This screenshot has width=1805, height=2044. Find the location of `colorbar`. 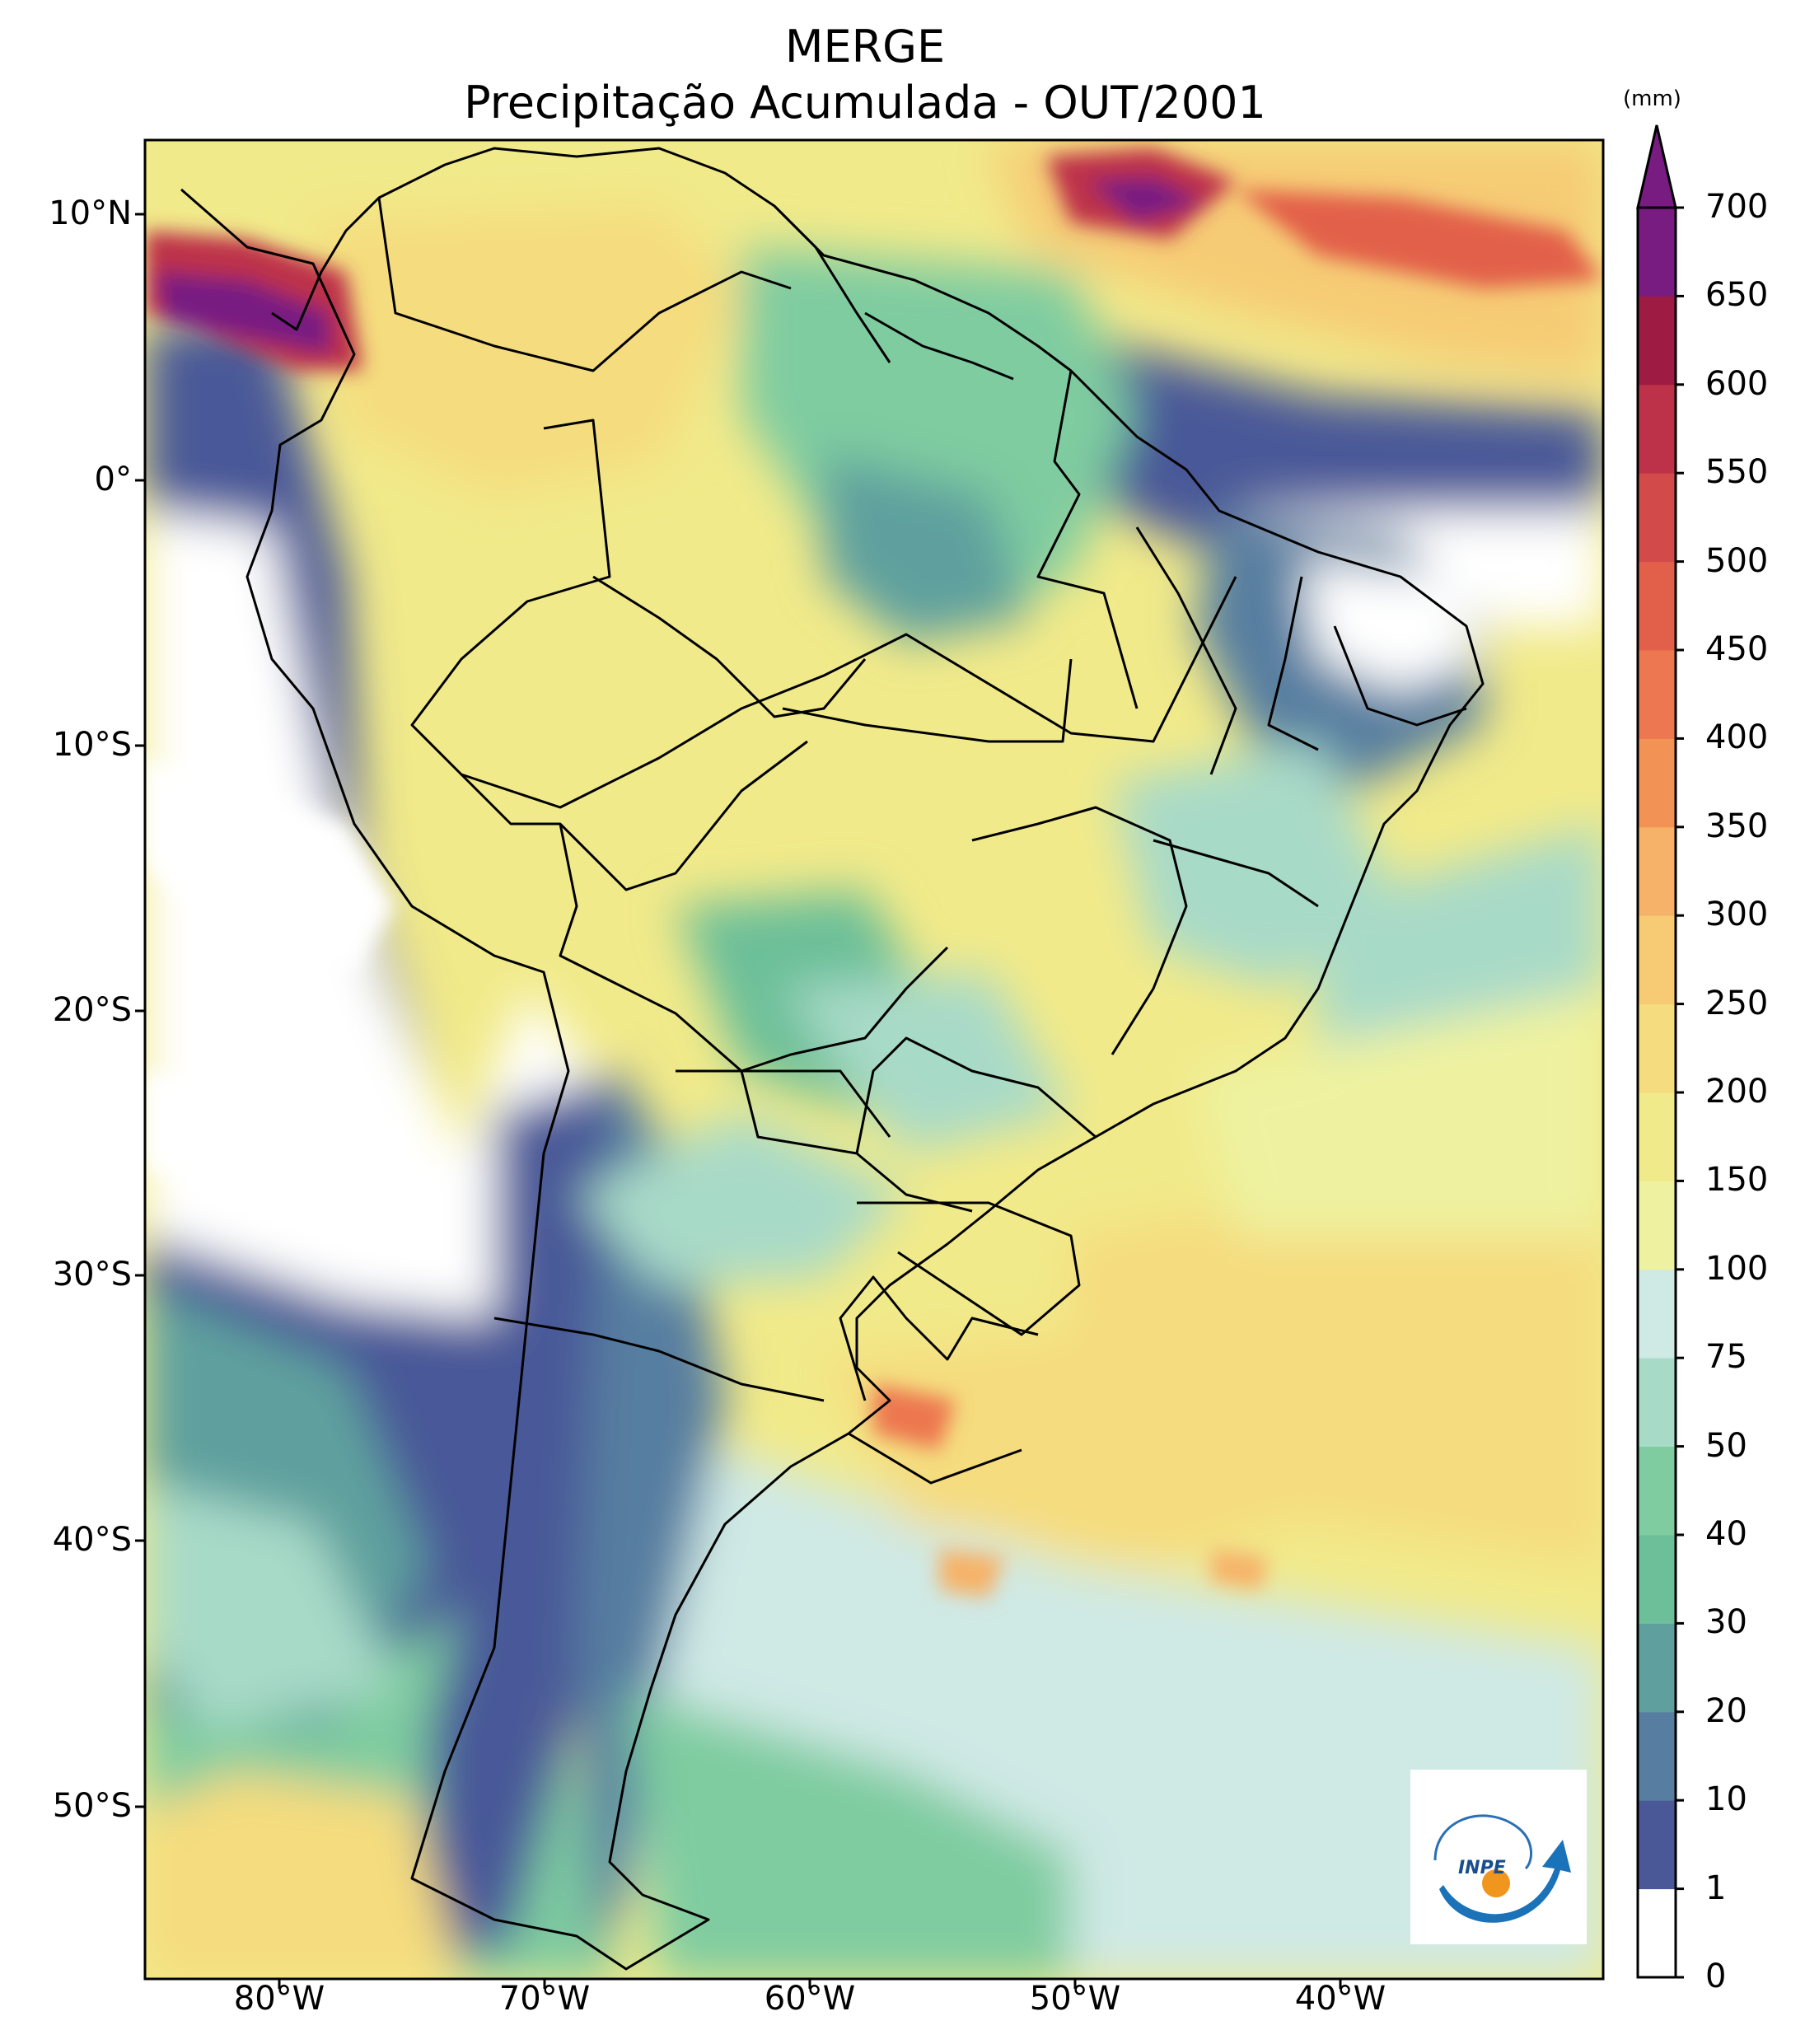

colorbar is located at coordinates (1660, 1051).